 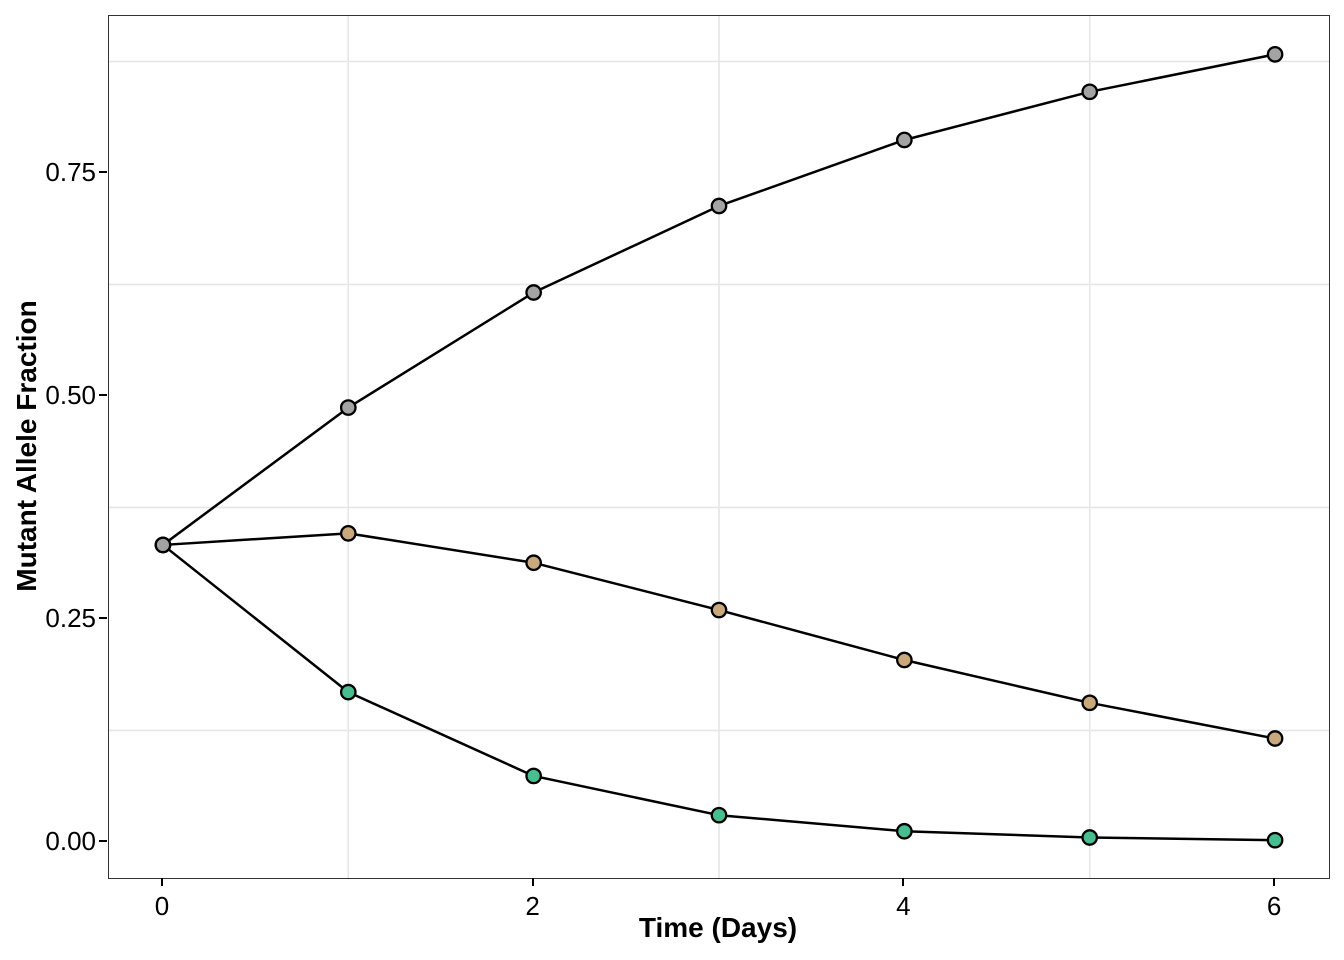 I want to click on y-tick-label: 0.00, so click(x=70, y=840).